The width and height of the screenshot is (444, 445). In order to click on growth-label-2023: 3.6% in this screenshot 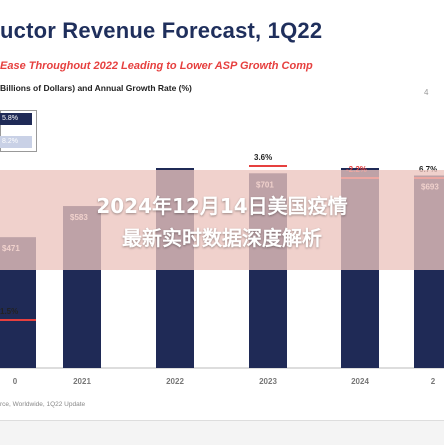, I will do `click(263, 157)`.